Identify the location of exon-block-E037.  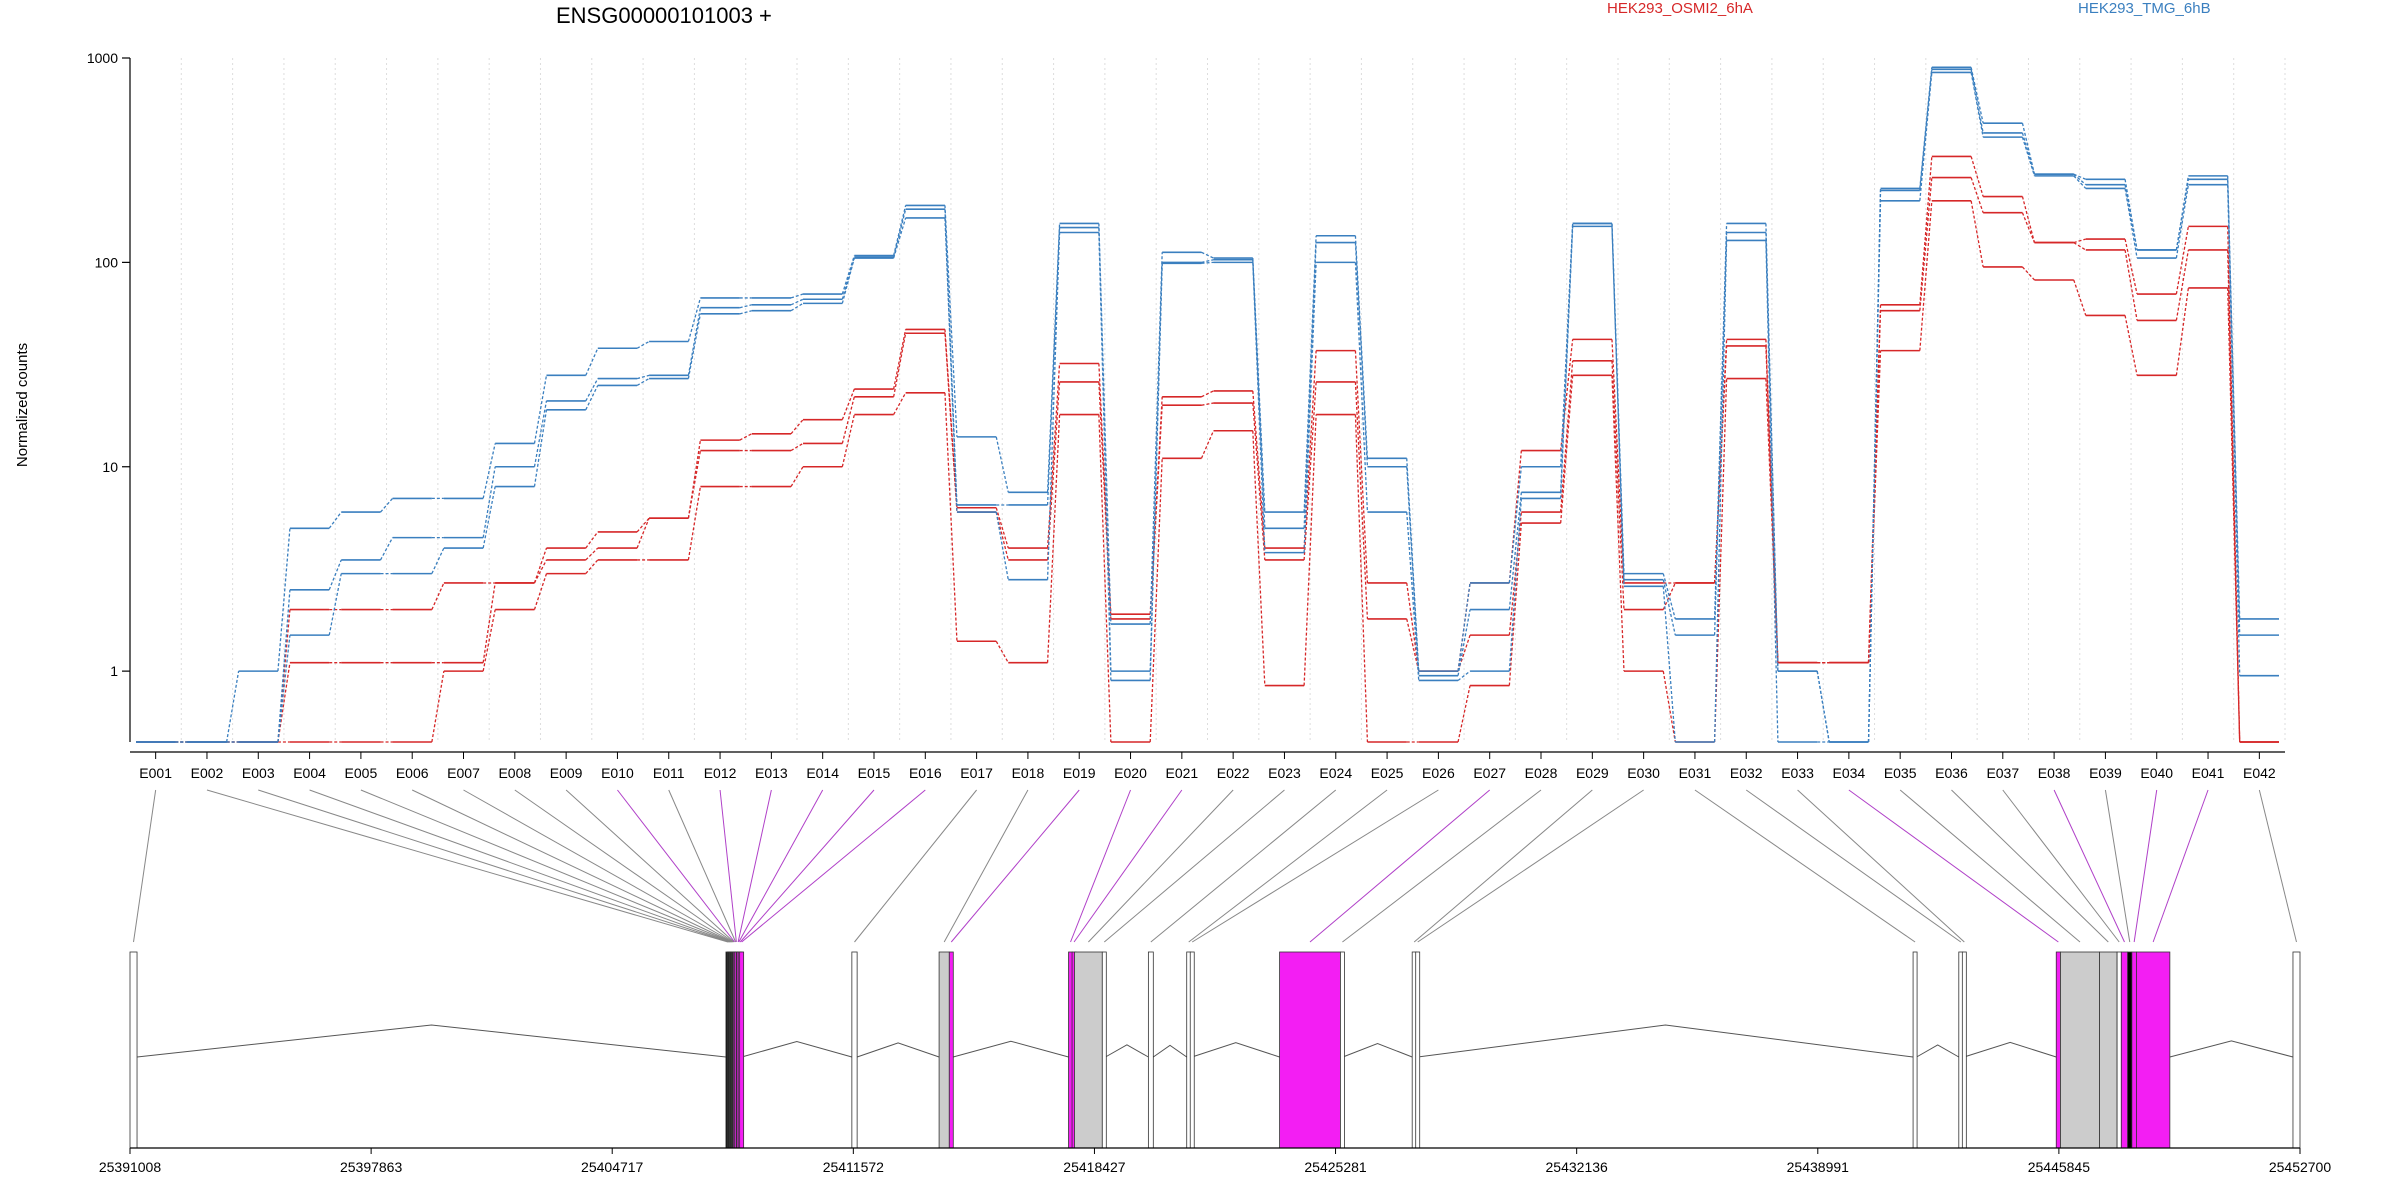
(2119, 1050).